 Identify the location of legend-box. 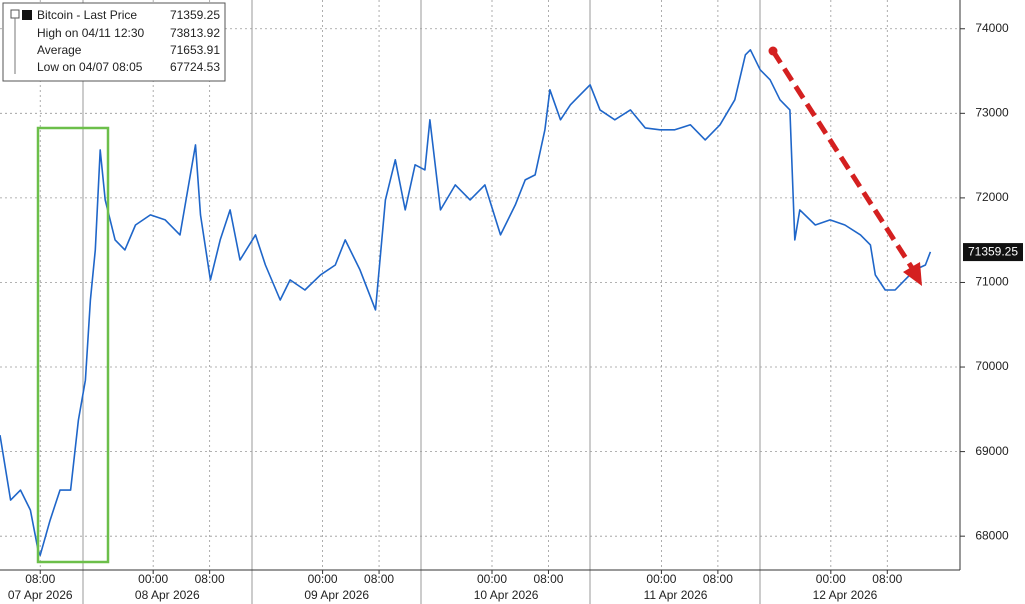
(114, 42).